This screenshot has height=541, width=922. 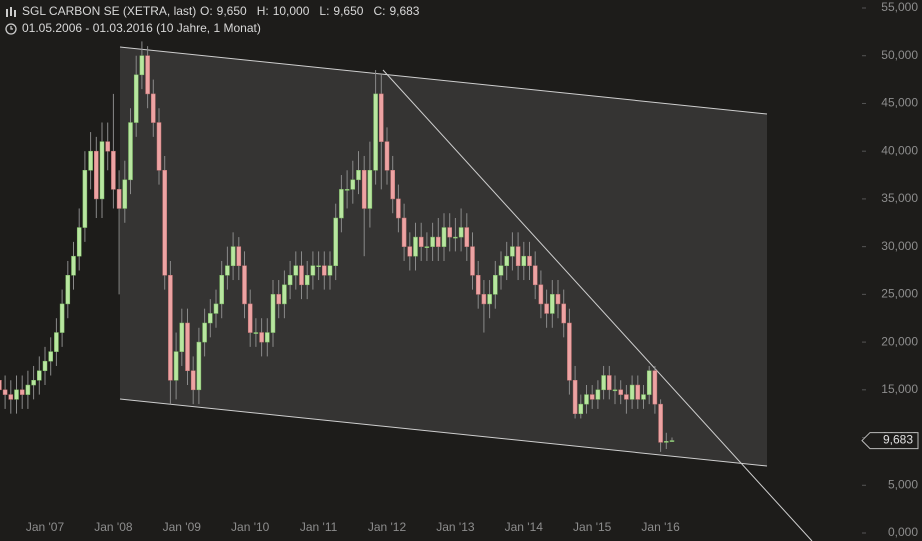 I want to click on y-tick-label: 35,000, so click(x=899, y=198).